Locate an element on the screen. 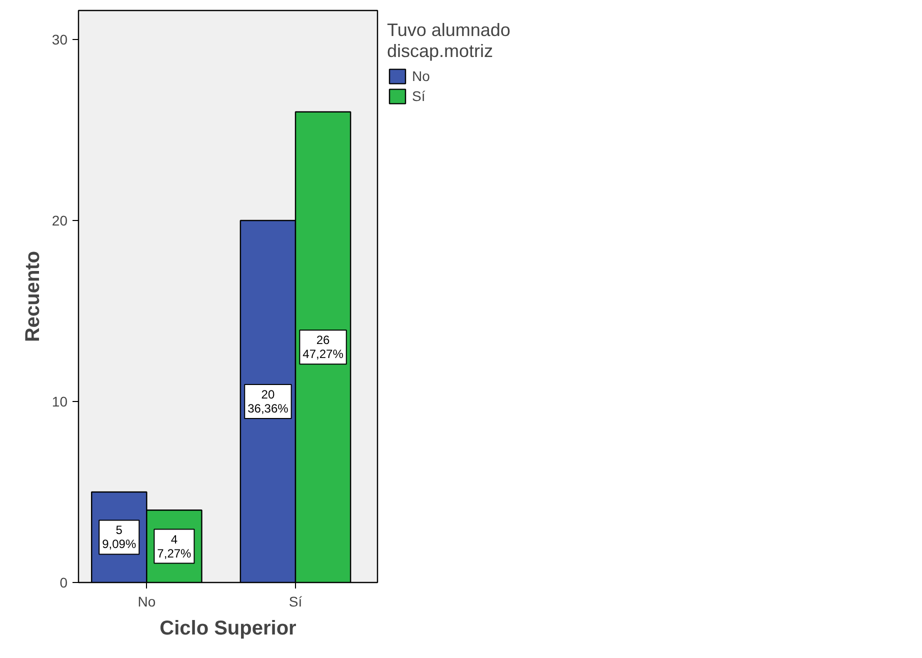 Image resolution: width=922 pixels, height=658 pixels. y-axis-title: Recuento is located at coordinates (33, 296).